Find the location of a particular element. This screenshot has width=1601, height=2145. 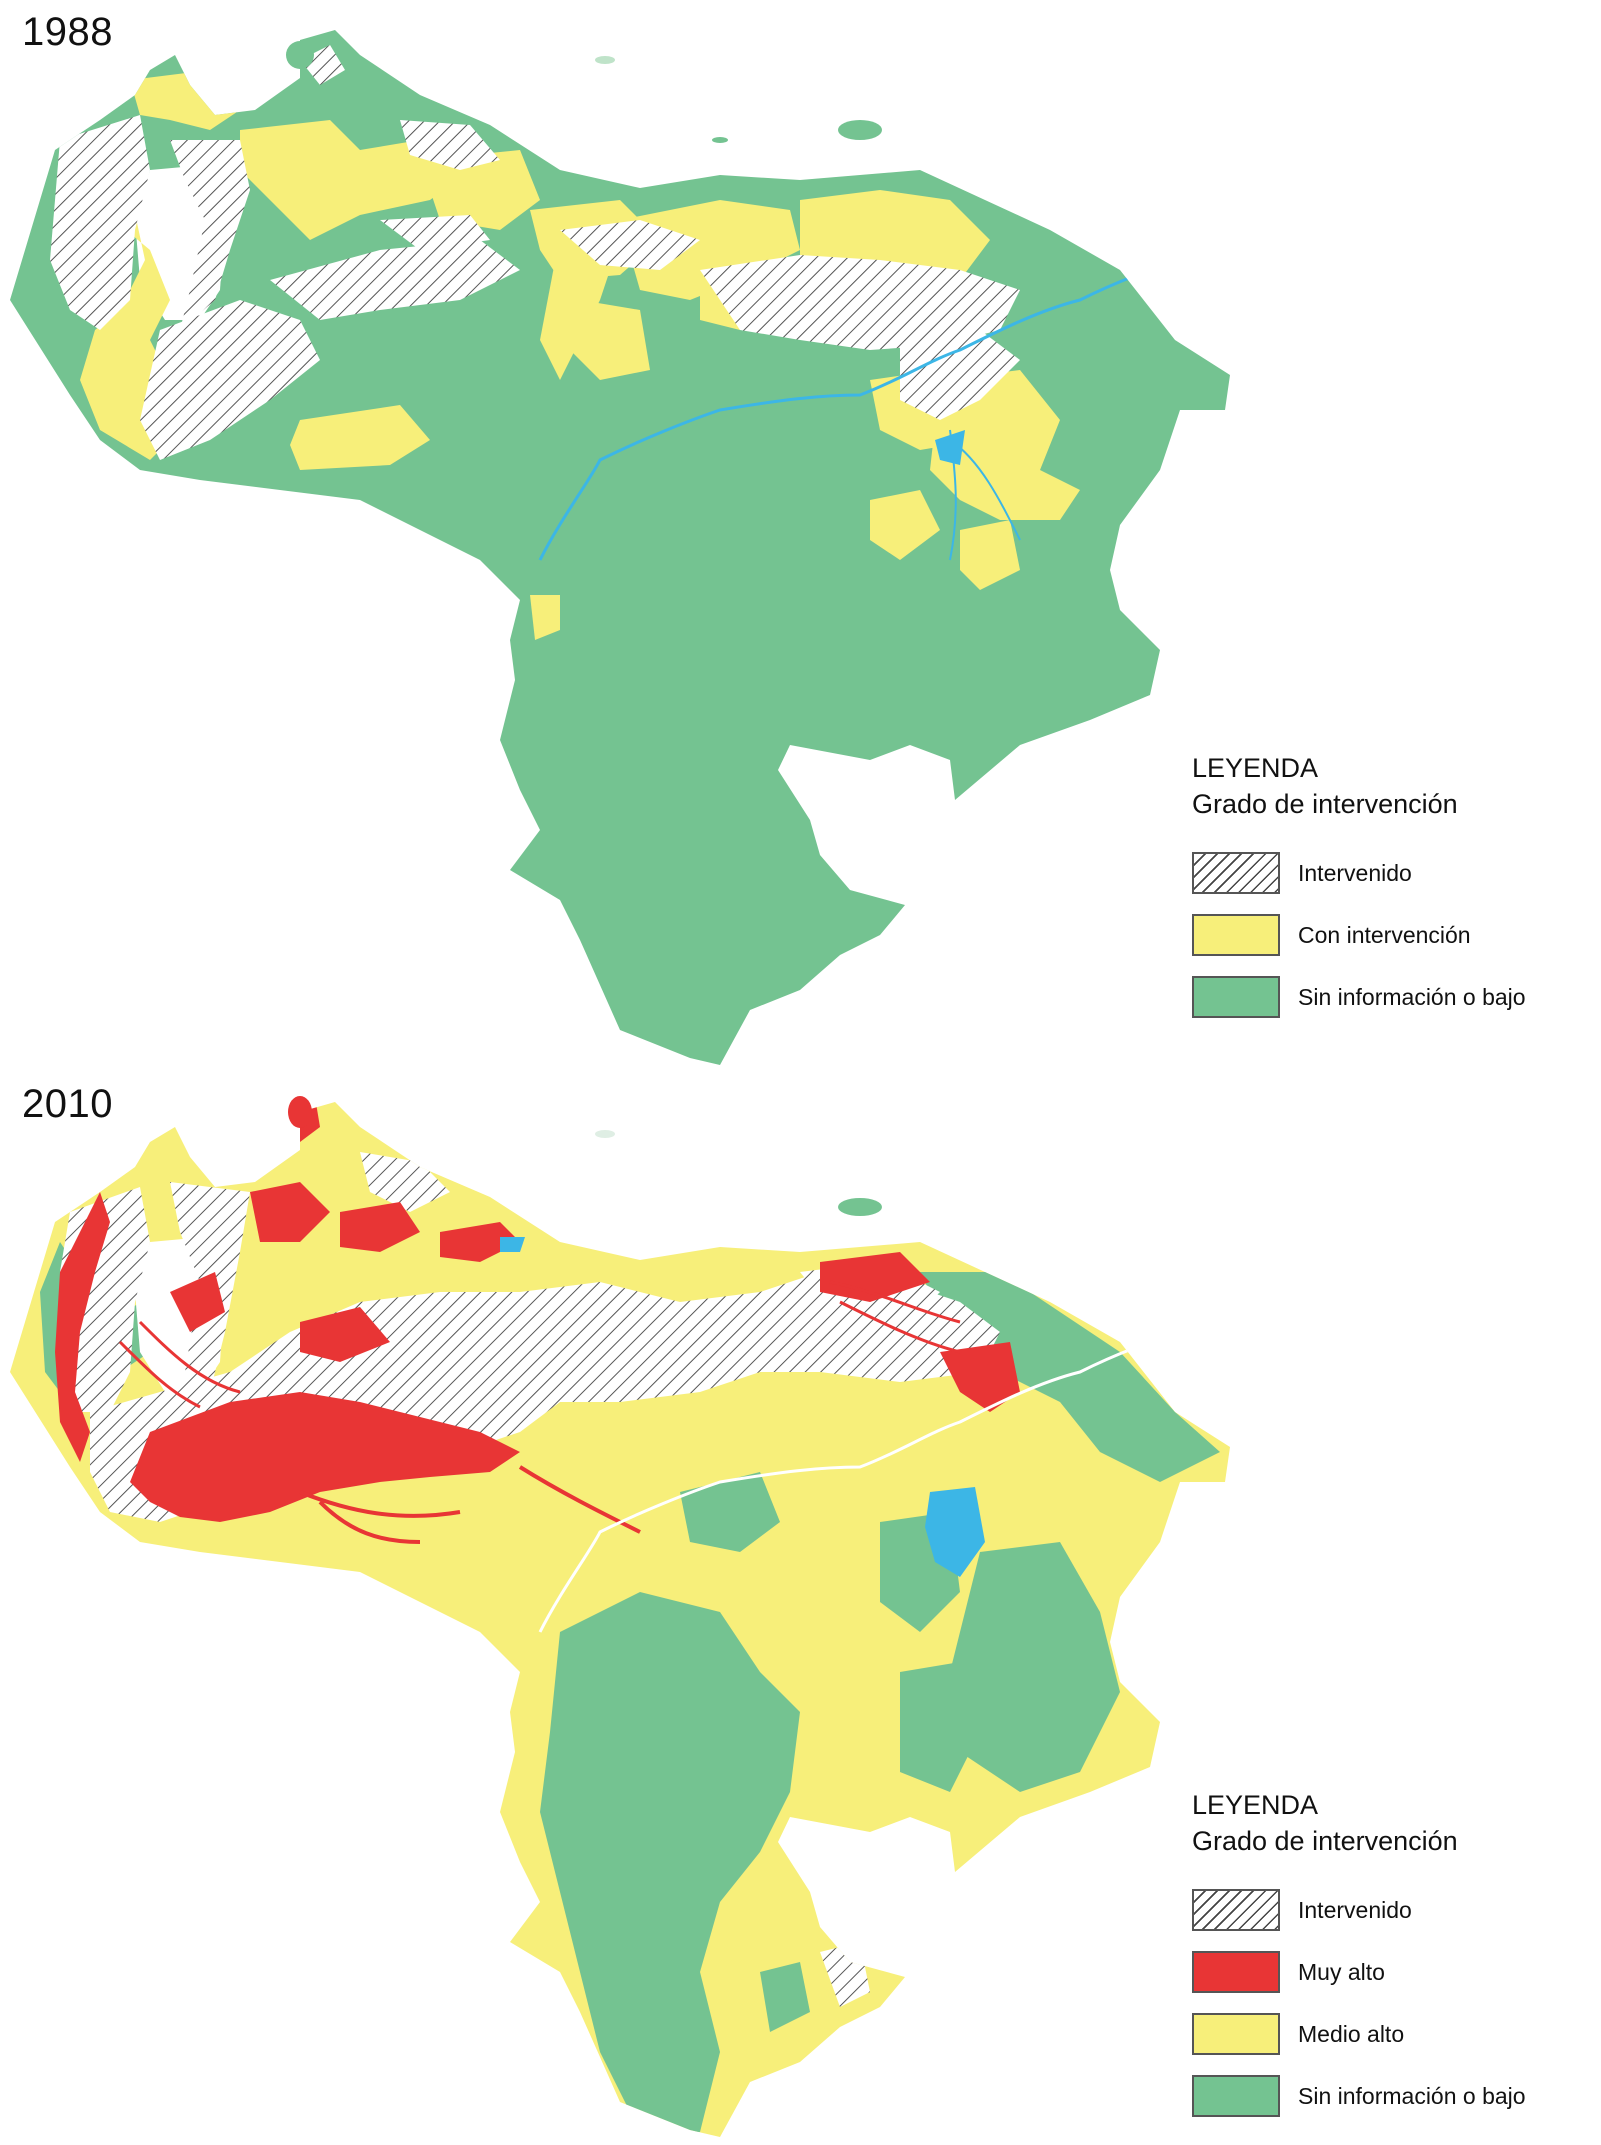

legend-item-label: Medio alto is located at coordinates (1351, 2033).